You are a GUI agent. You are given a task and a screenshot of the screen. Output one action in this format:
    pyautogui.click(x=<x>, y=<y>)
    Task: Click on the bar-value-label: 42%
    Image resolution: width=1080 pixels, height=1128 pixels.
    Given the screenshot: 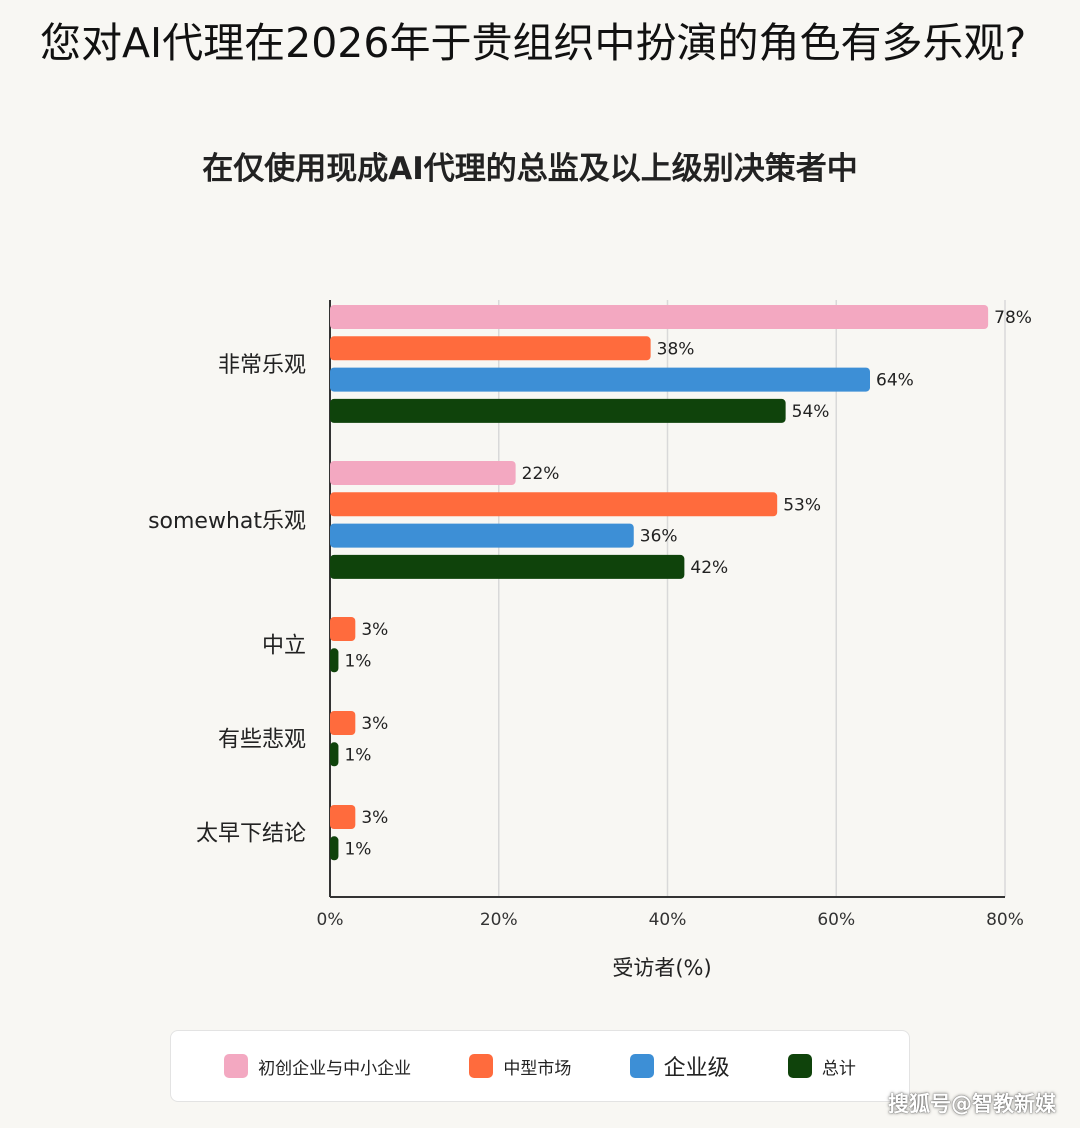 What is the action you would take?
    pyautogui.click(x=709, y=568)
    